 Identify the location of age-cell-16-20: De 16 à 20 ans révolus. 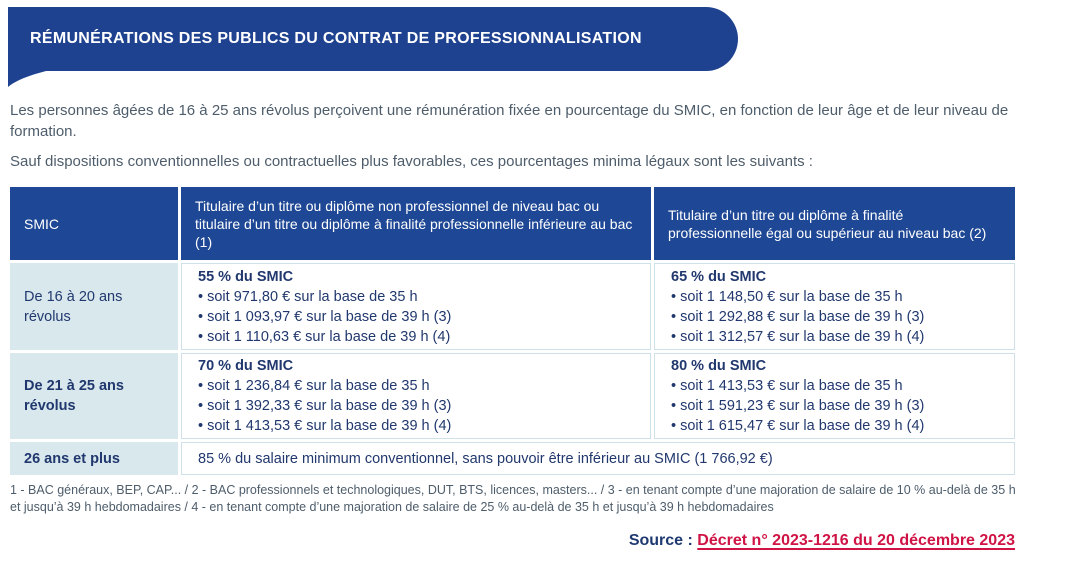
(94, 306).